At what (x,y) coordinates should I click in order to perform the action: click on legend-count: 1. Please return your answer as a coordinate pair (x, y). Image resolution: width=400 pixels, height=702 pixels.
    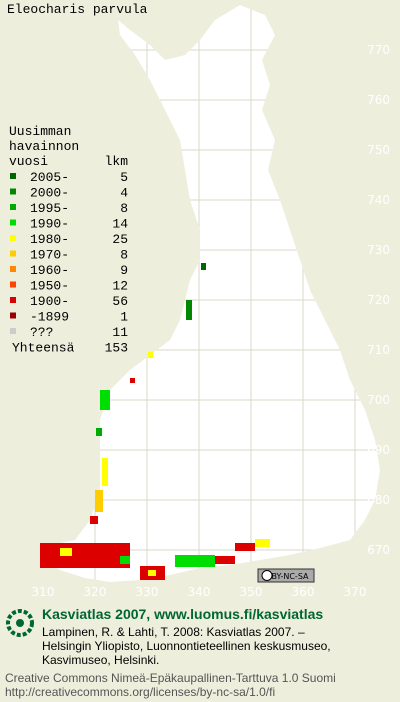
    Looking at the image, I should click on (124, 317).